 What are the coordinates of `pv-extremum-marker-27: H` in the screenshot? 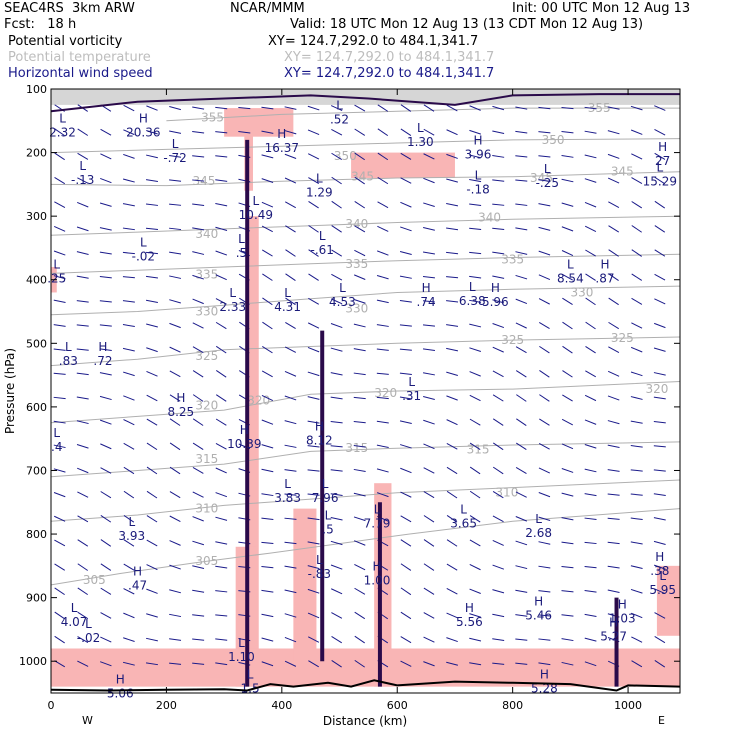 It's located at (102, 347).